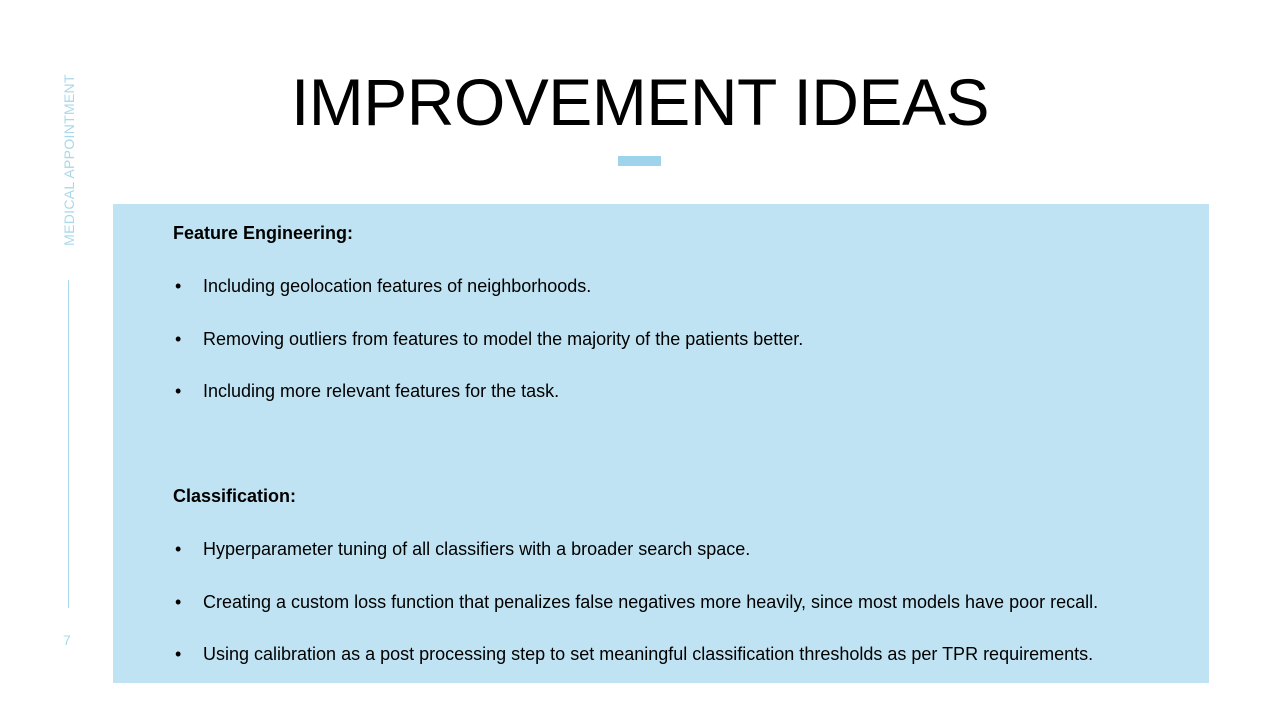  What do you see at coordinates (67, 640) in the screenshot?
I see `page-number: 7` at bounding box center [67, 640].